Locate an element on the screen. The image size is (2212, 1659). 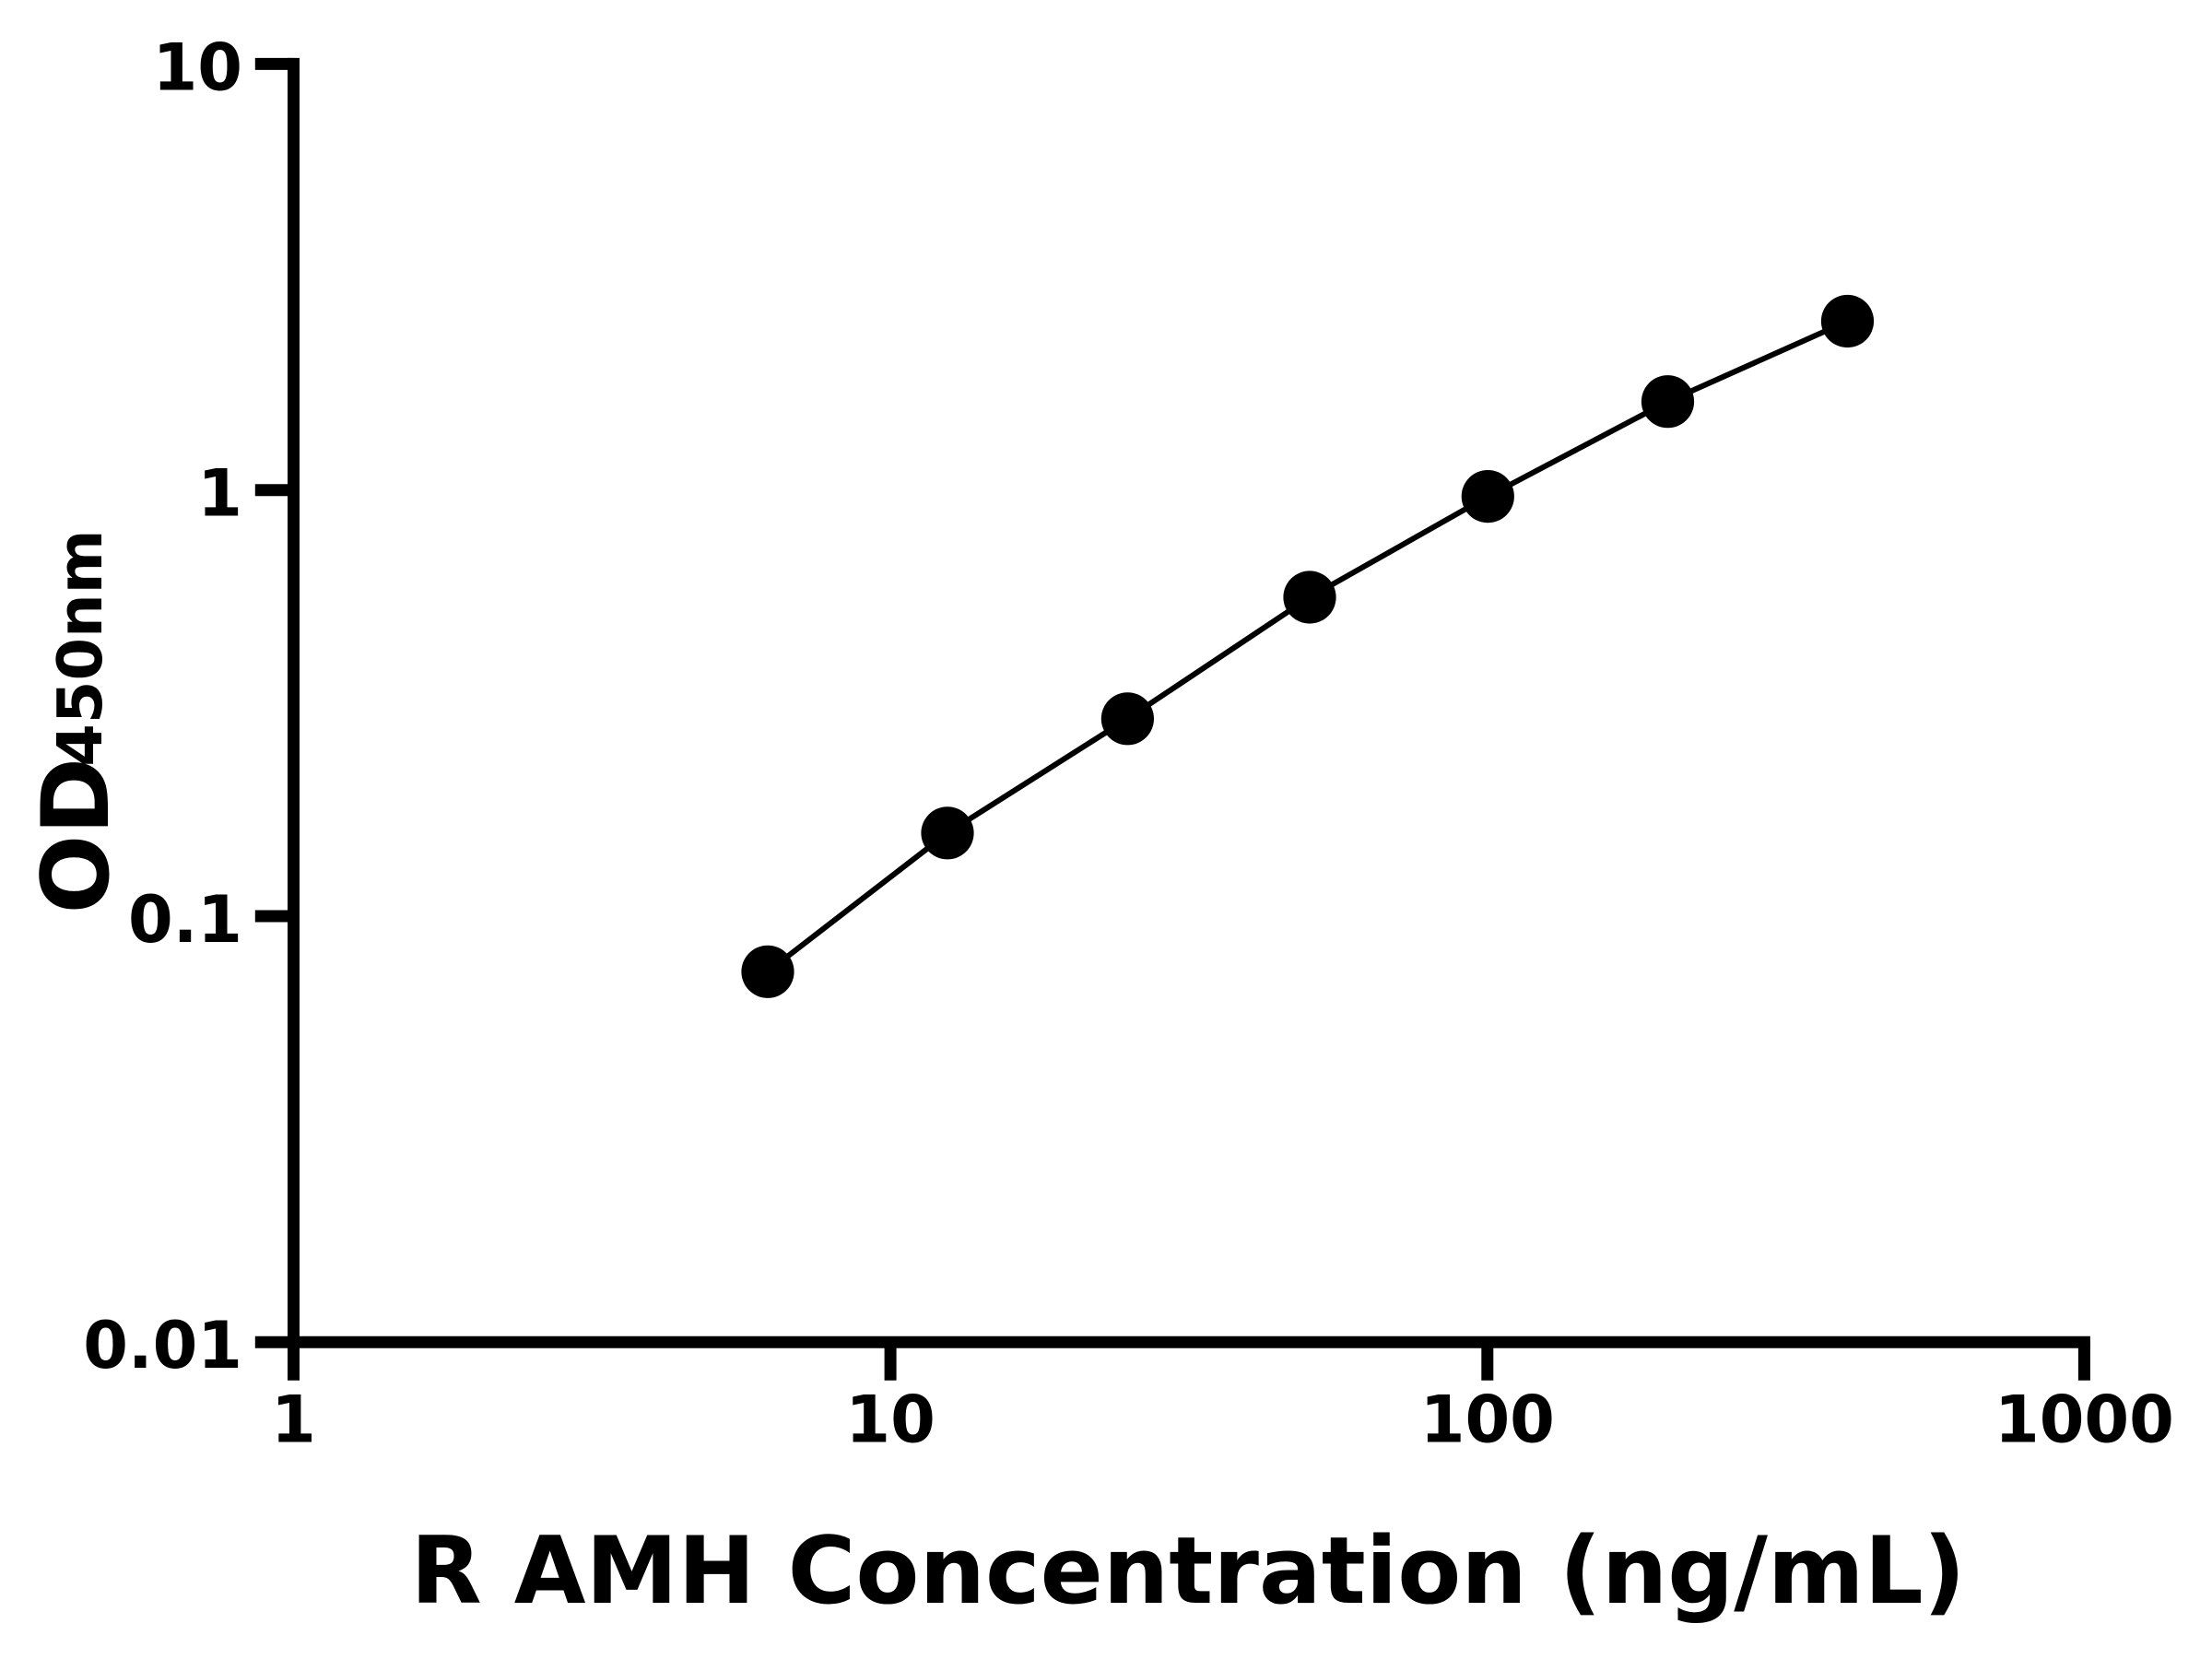
svg-text: 0.01 is located at coordinates (162, 1345).